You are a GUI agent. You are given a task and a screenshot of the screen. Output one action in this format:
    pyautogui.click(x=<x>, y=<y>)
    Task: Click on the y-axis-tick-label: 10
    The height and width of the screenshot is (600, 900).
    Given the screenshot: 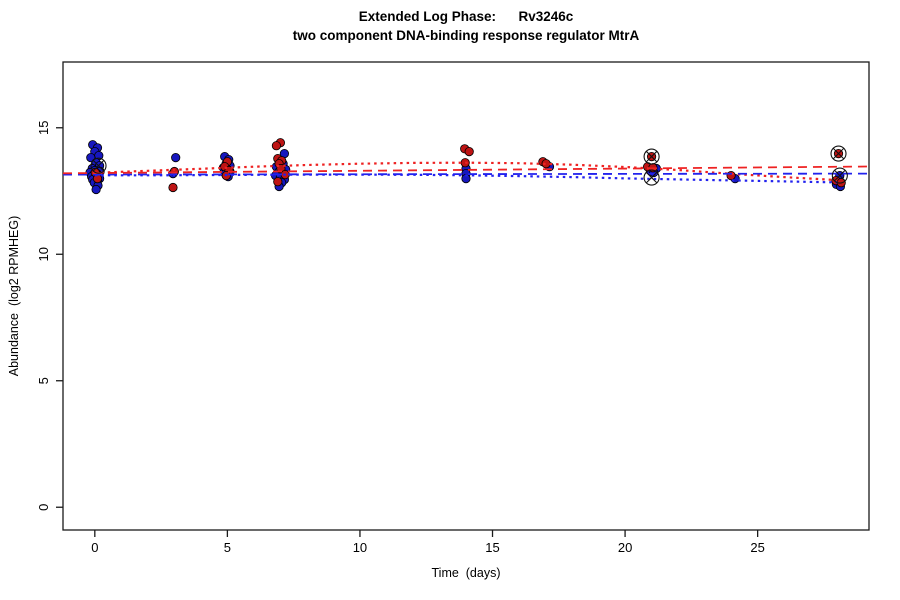 What is the action you would take?
    pyautogui.click(x=43, y=254)
    